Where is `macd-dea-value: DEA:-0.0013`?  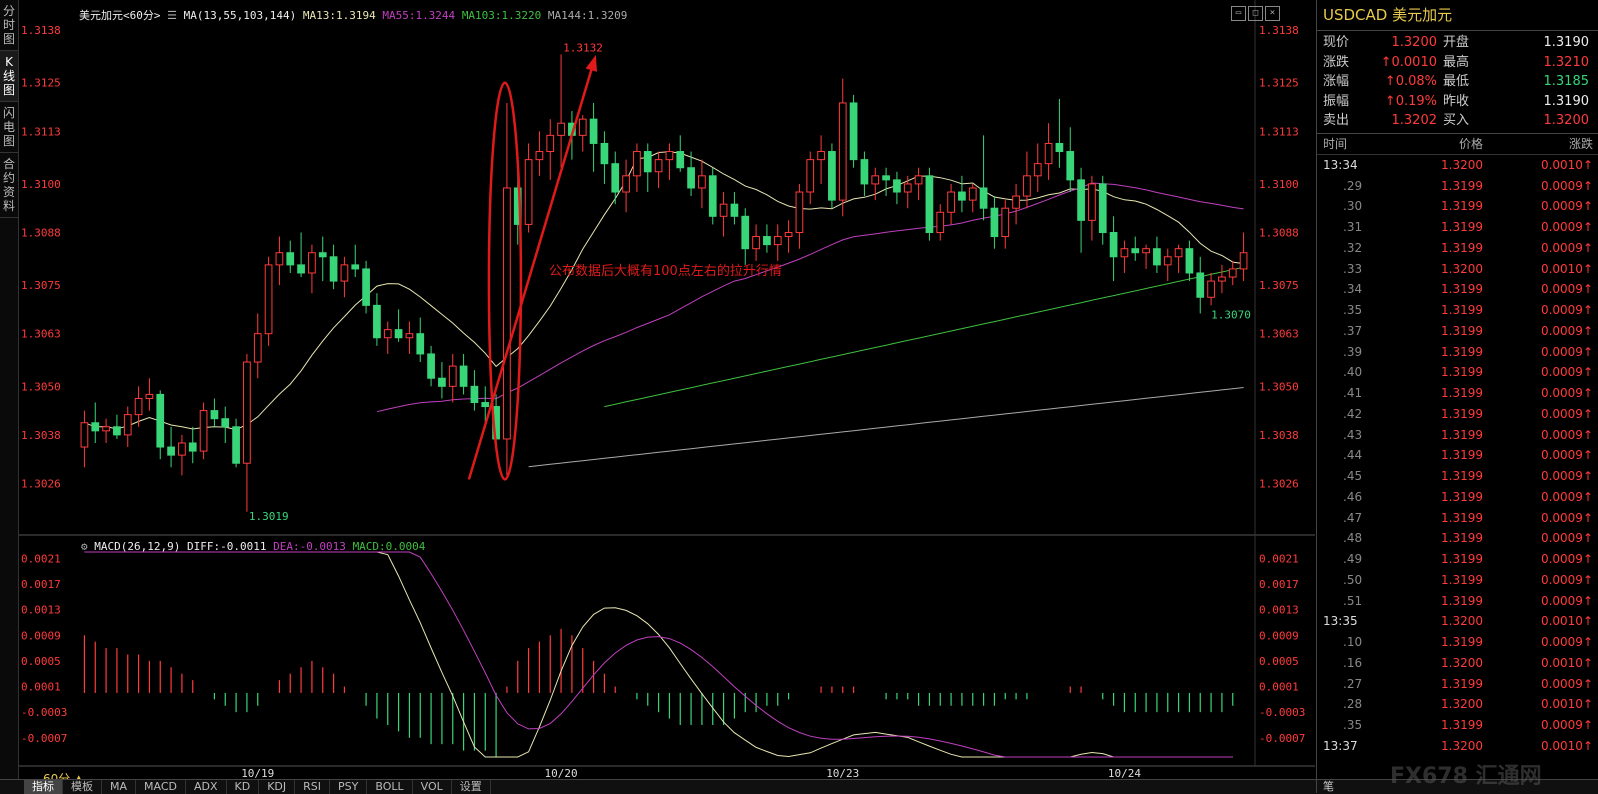 macd-dea-value: DEA:-0.0013 is located at coordinates (309, 546).